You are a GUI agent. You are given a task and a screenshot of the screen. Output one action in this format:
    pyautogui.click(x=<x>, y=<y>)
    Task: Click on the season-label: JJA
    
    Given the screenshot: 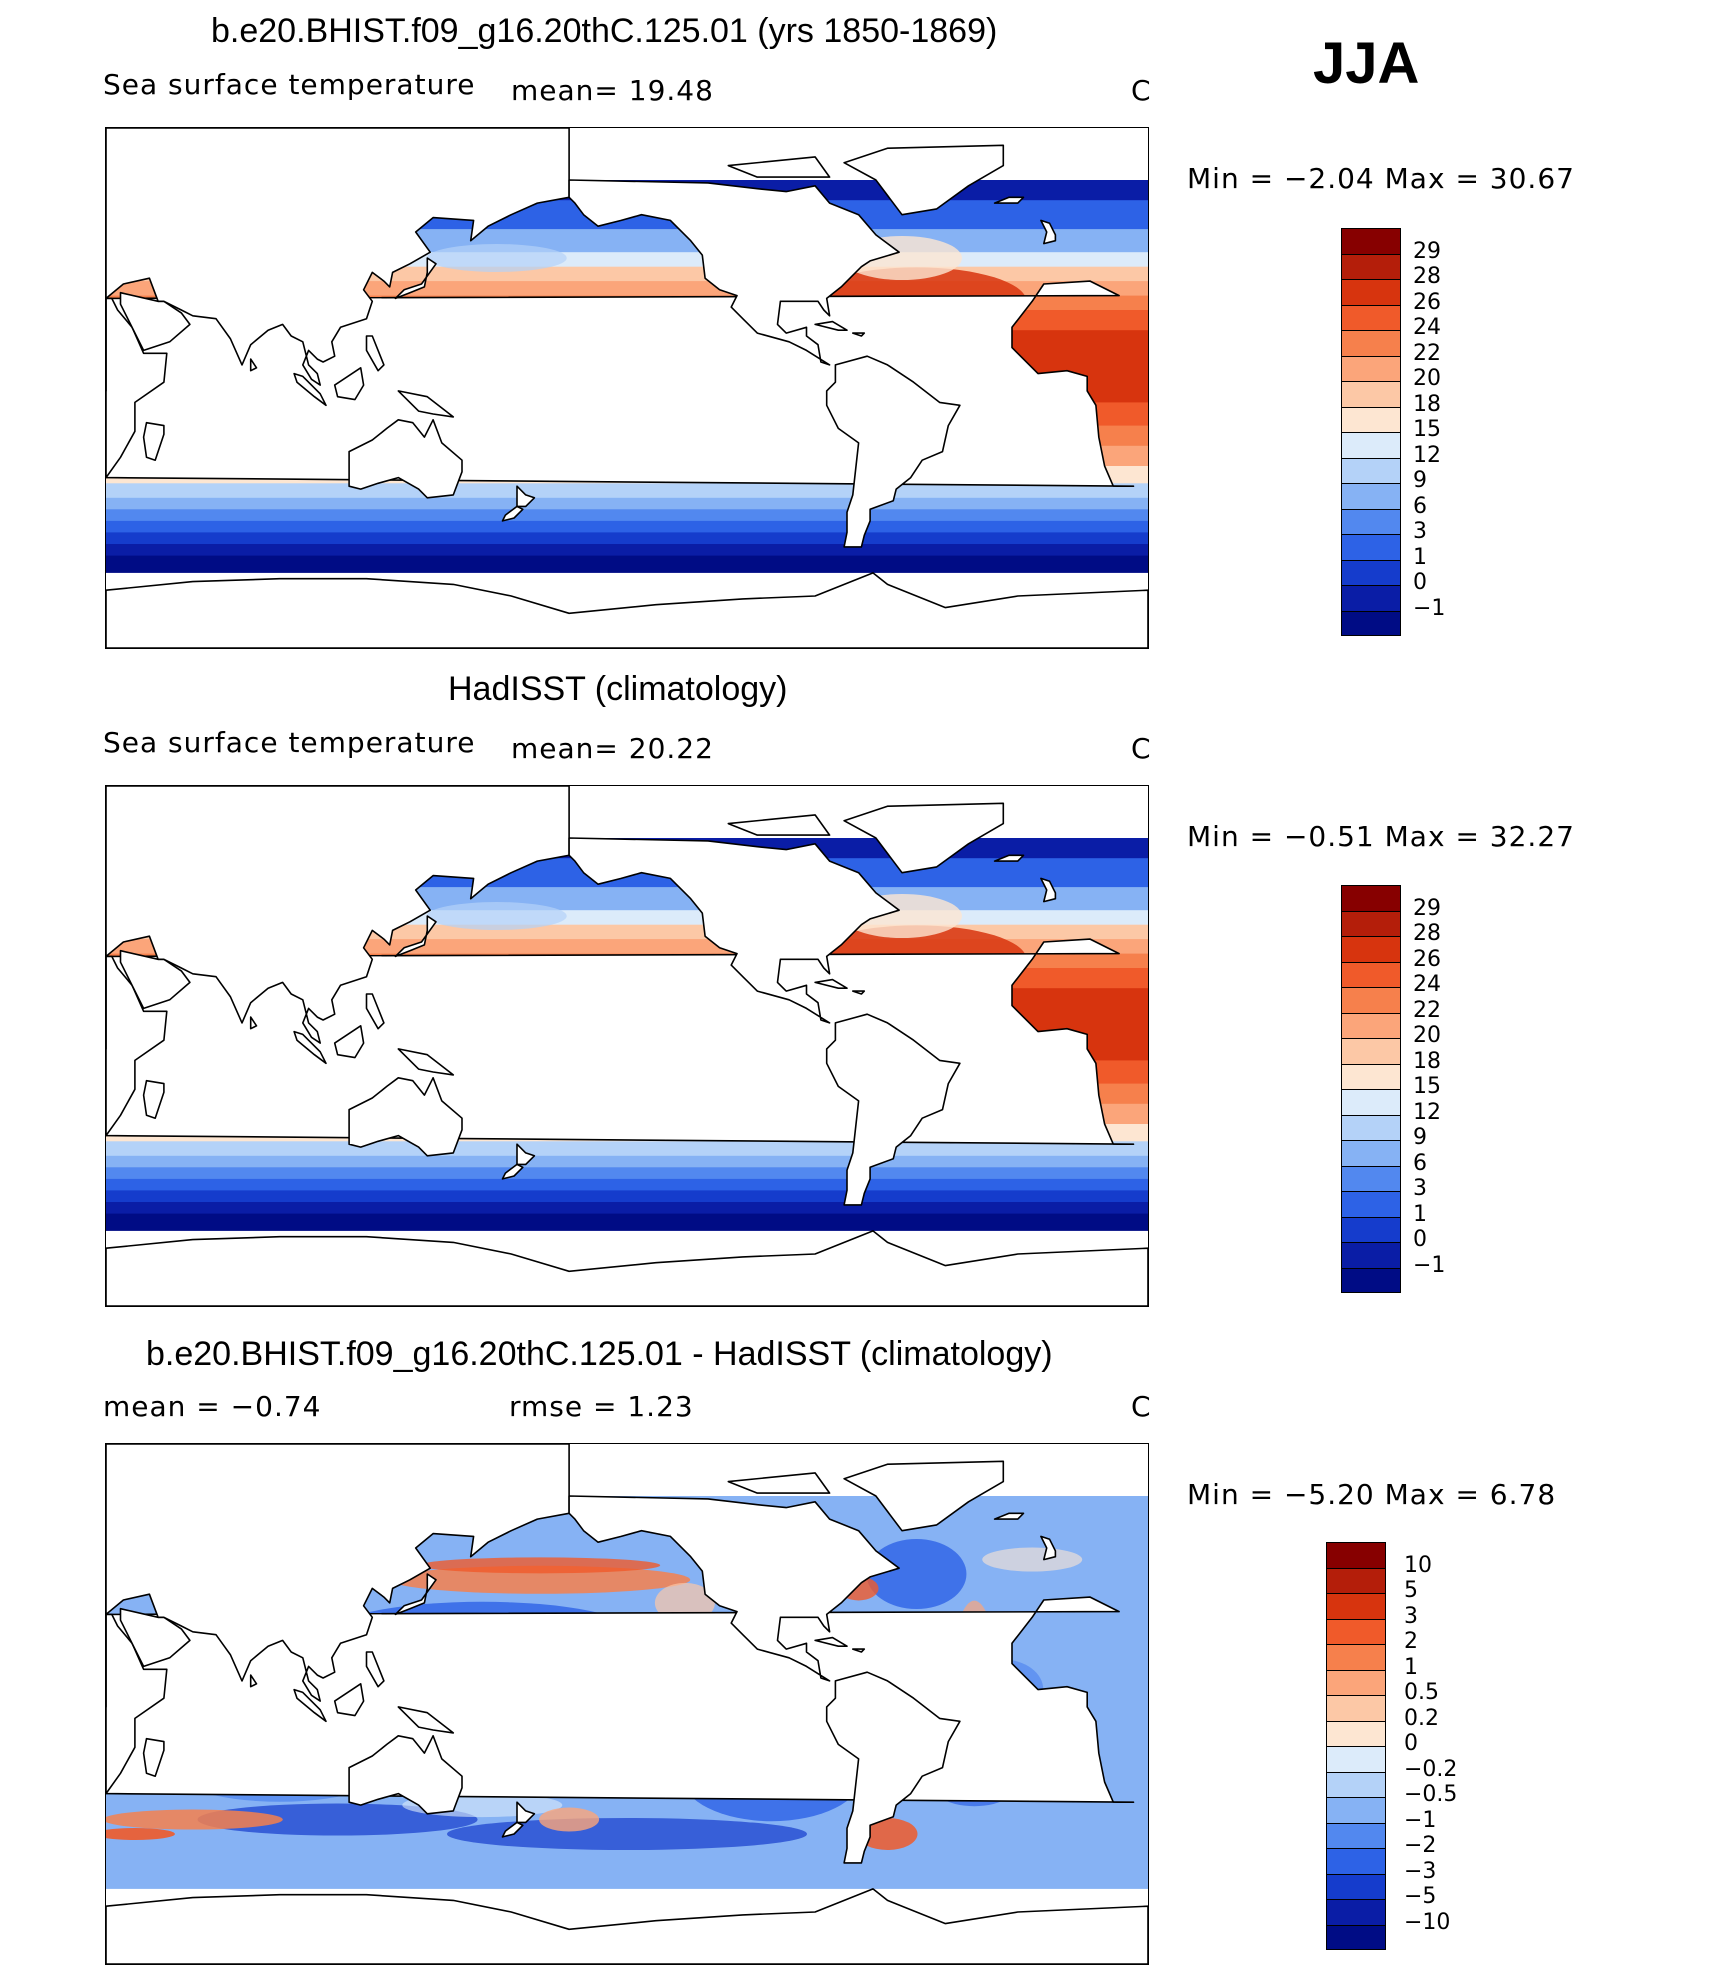 What is the action you would take?
    pyautogui.click(x=1366, y=63)
    